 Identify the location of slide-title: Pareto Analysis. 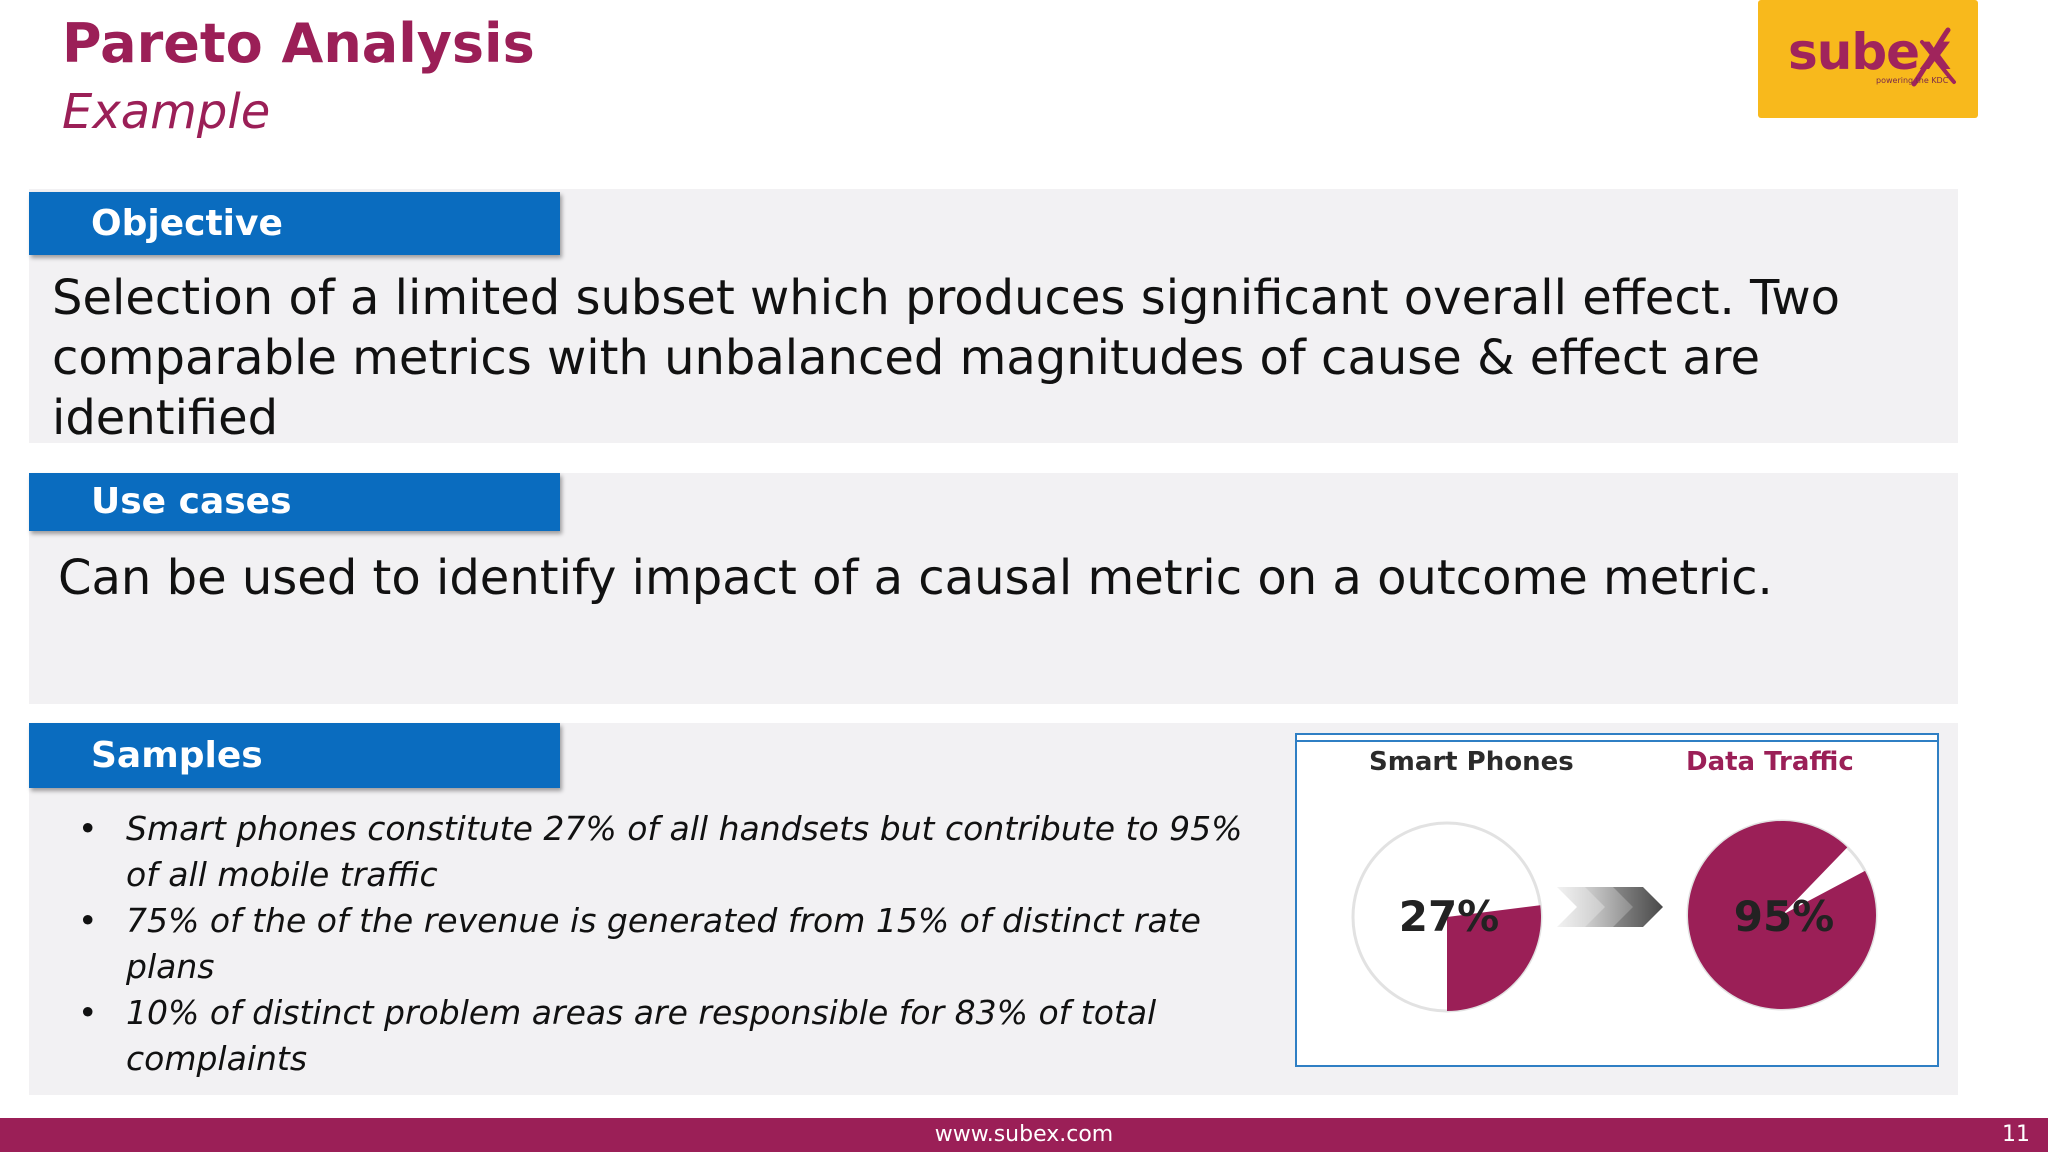
(298, 43).